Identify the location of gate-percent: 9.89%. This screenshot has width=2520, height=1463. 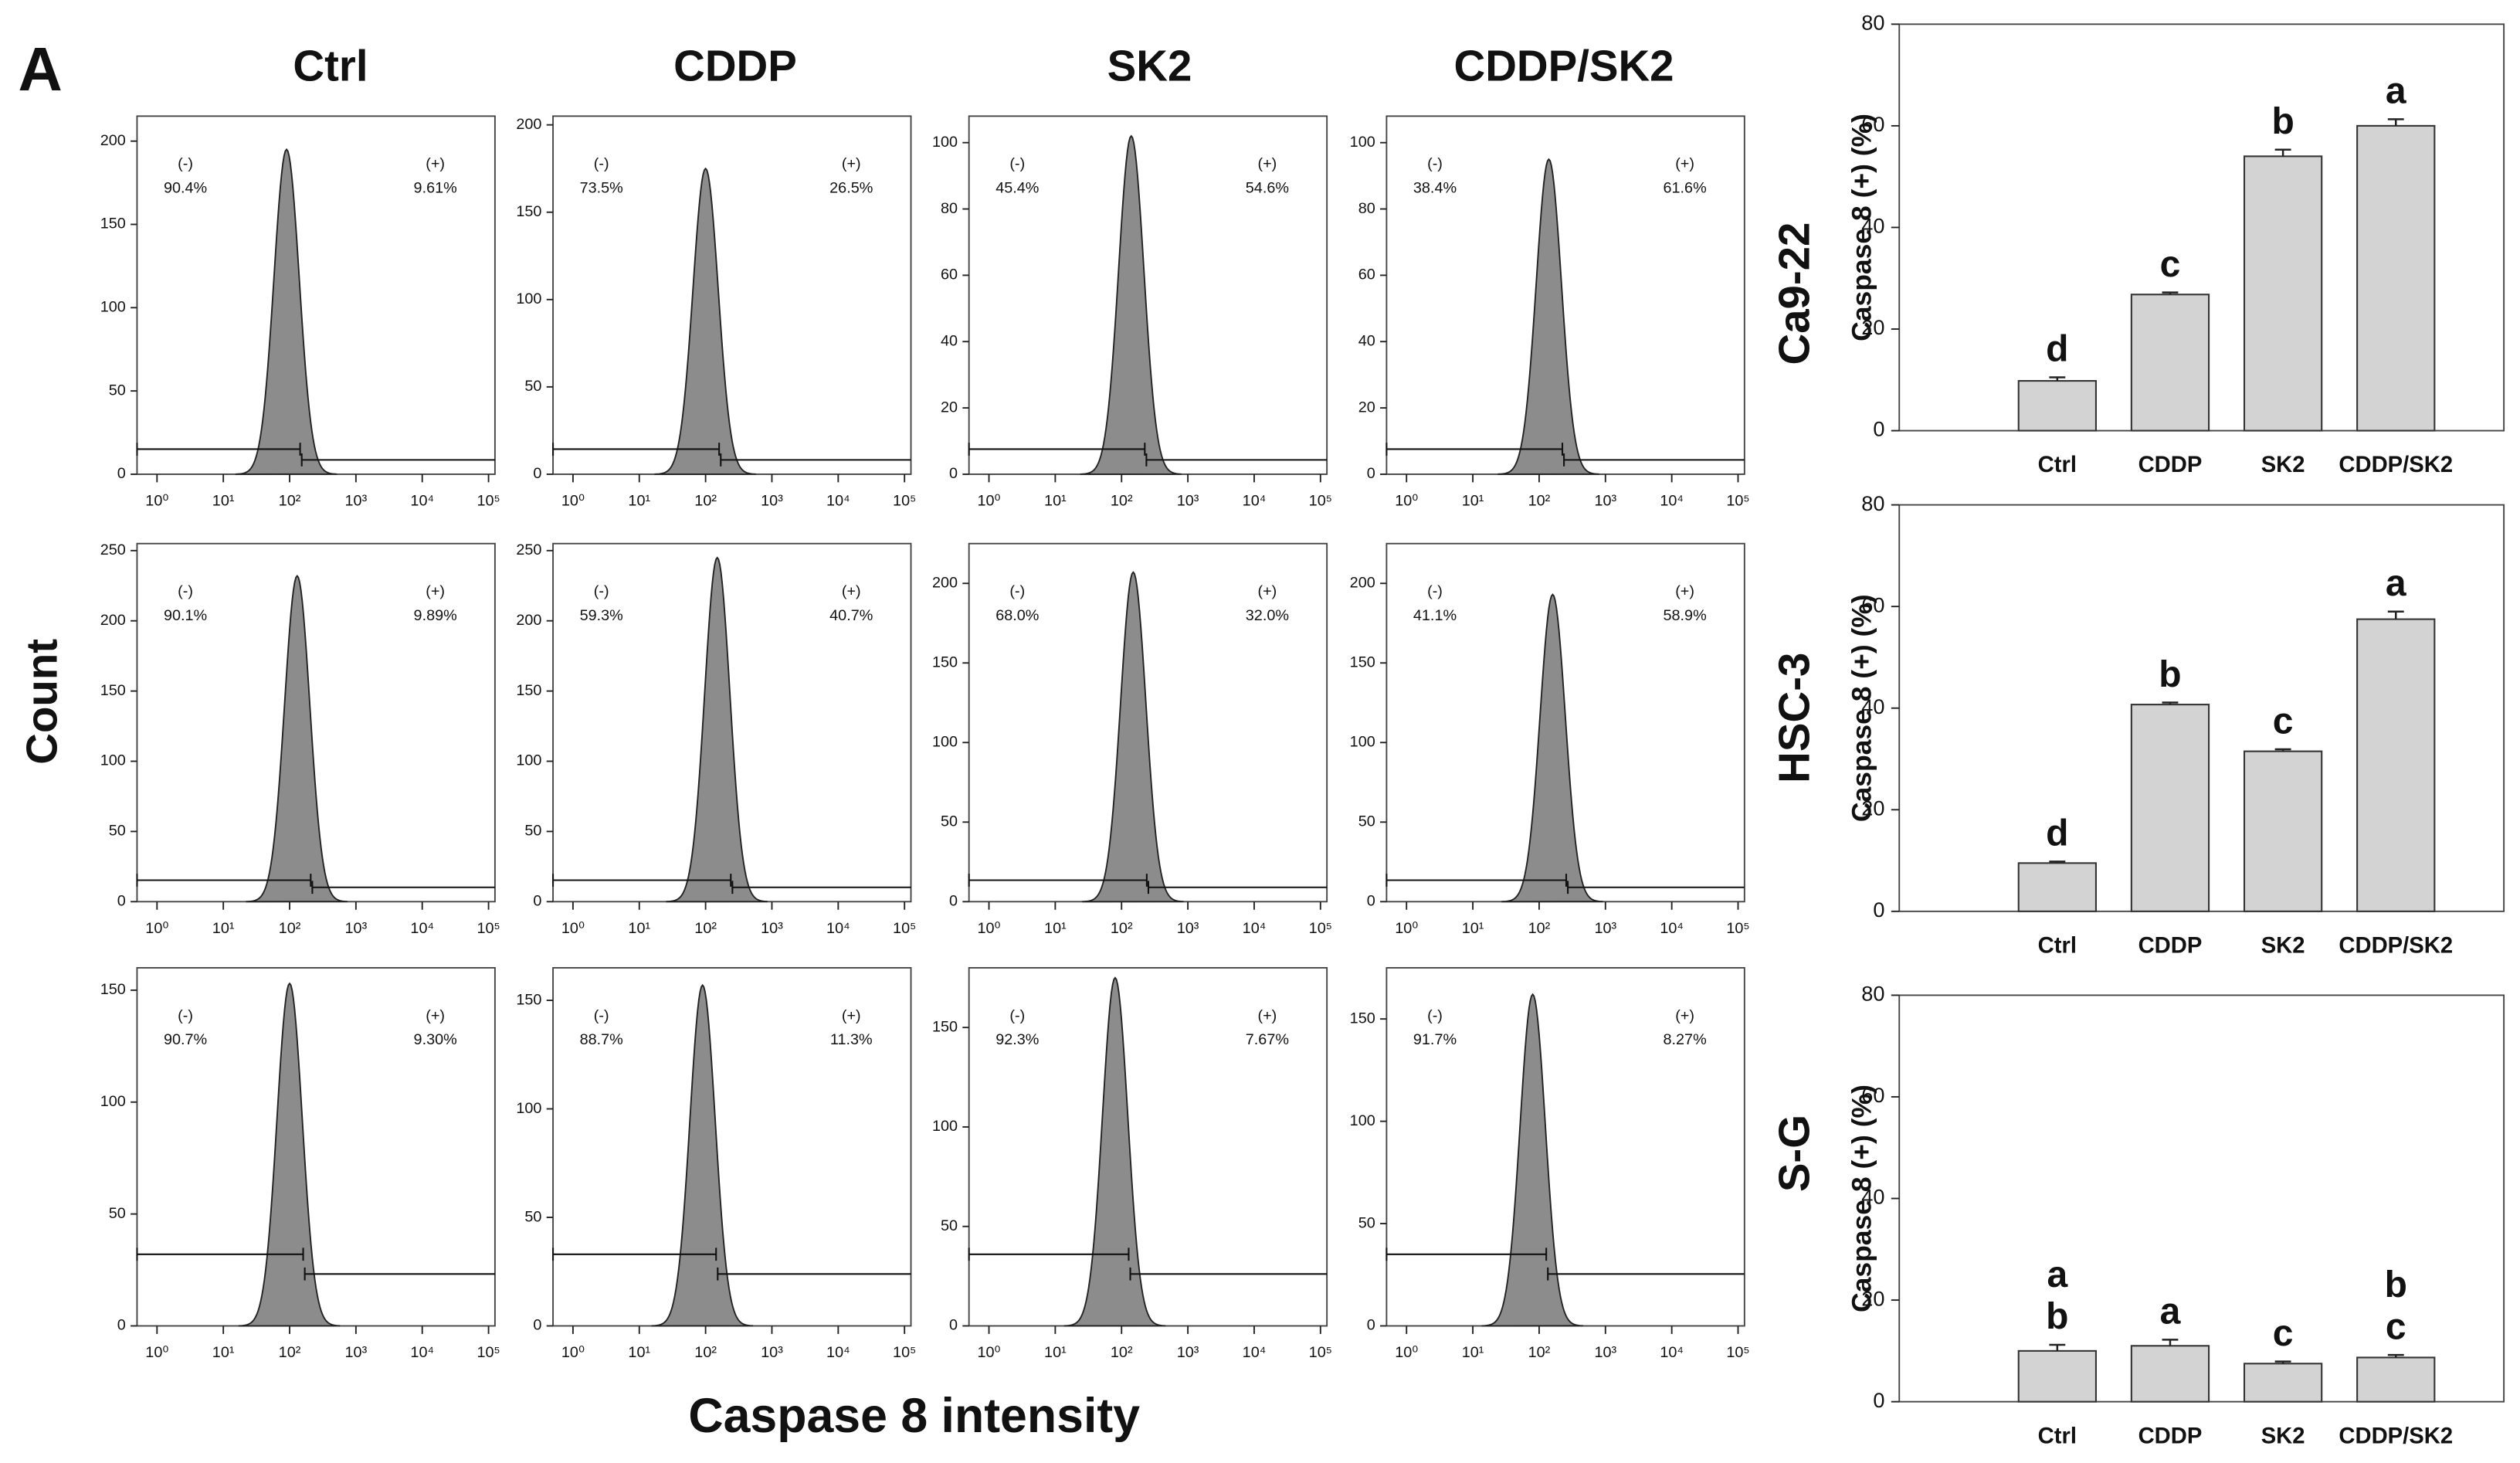
(435, 615).